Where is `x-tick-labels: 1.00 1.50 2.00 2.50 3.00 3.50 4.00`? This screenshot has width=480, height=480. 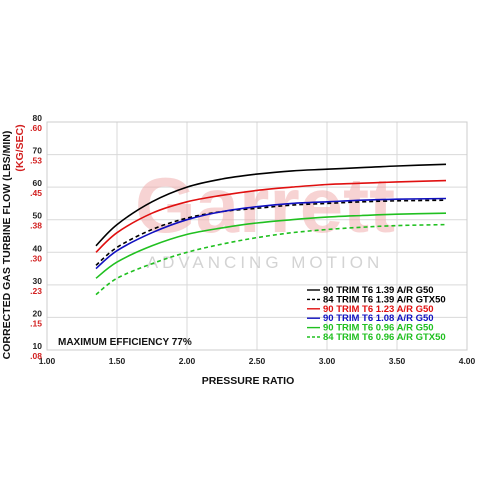 x-tick-labels: 1.00 1.50 2.00 2.50 3.00 3.50 4.00 is located at coordinates (257, 361).